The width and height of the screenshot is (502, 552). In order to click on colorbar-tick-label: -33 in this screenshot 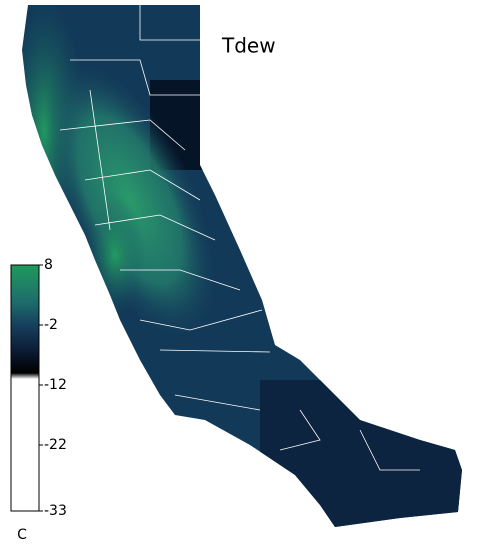, I will do `click(55, 511)`.